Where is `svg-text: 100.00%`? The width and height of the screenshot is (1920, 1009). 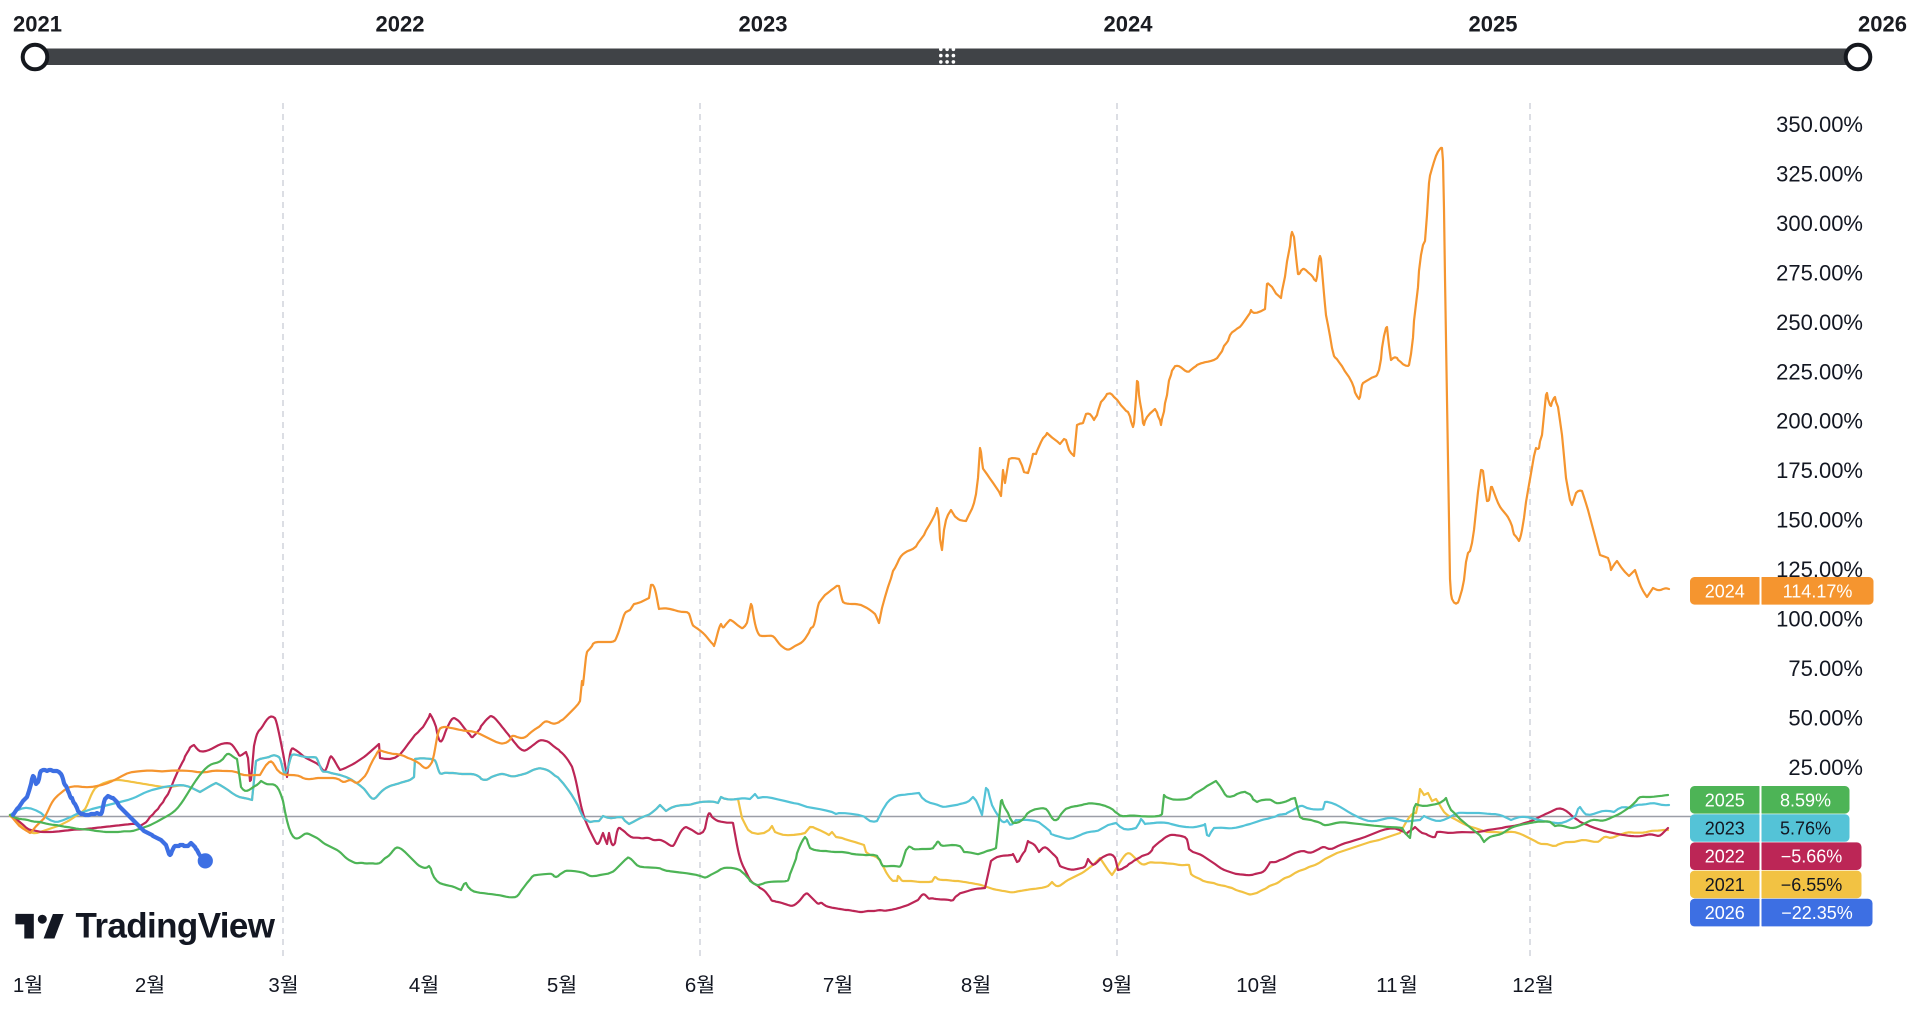 svg-text: 100.00% is located at coordinates (1819, 619).